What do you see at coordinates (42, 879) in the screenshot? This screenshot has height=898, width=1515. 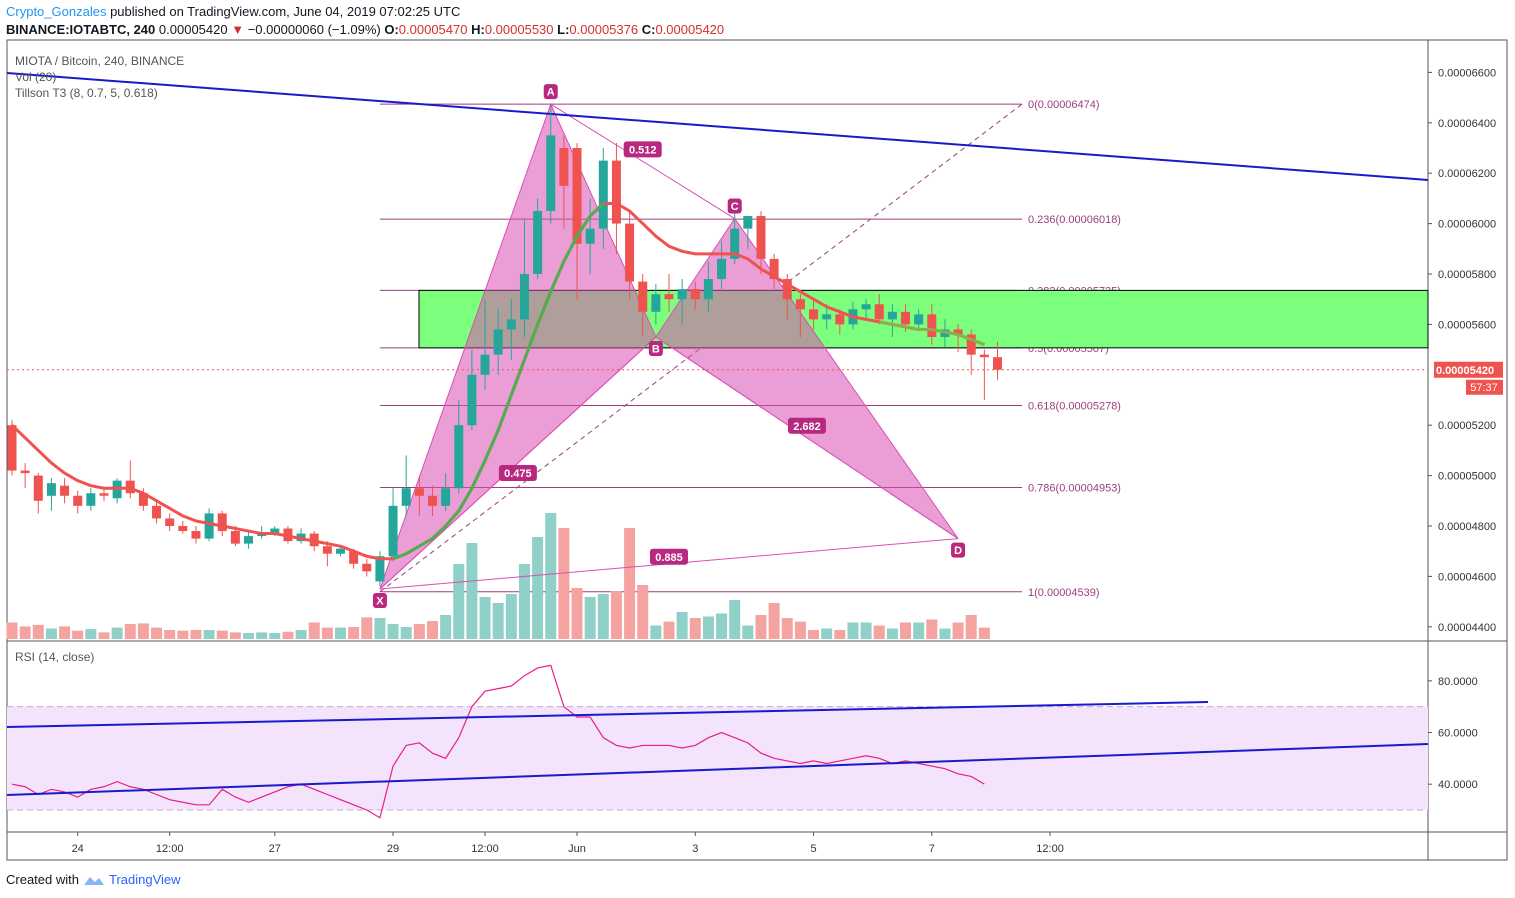 I see `footer-created: Created with` at bounding box center [42, 879].